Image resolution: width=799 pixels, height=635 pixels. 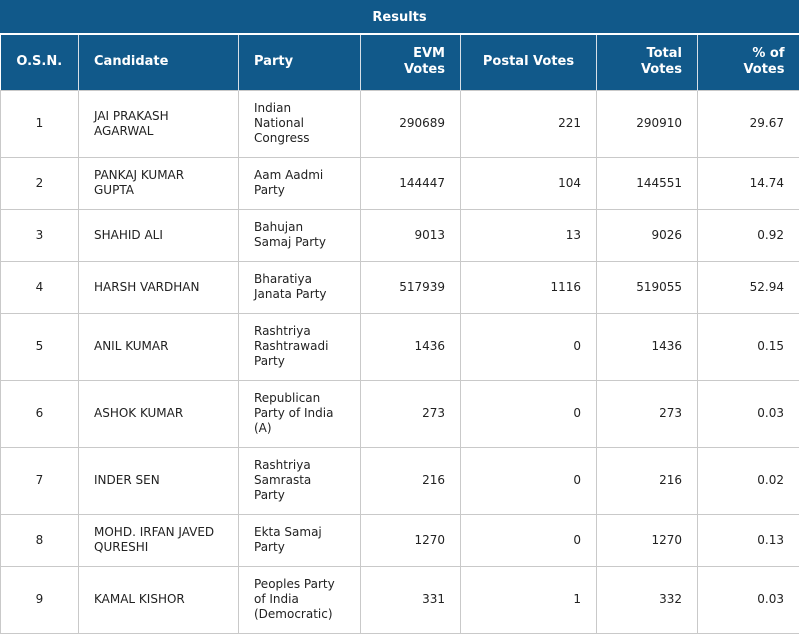 I want to click on osn-cell: 4, so click(x=39, y=287).